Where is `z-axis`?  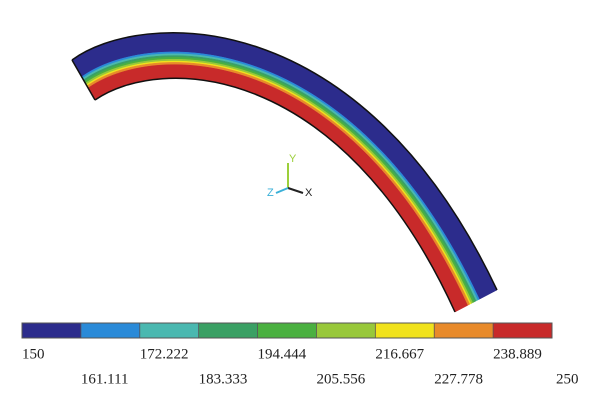
z-axis is located at coordinates (282, 190).